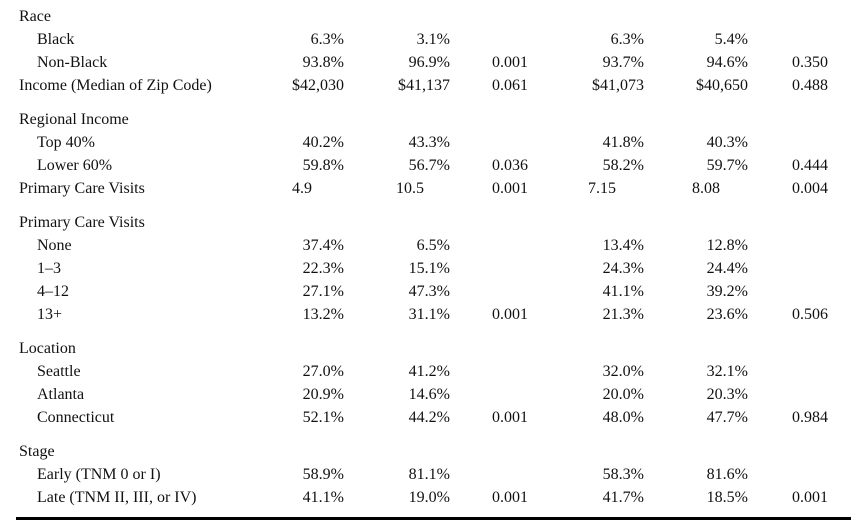 Image resolution: width=868 pixels, height=529 pixels. What do you see at coordinates (434, 349) in the screenshot?
I see `table-row: Location` at bounding box center [434, 349].